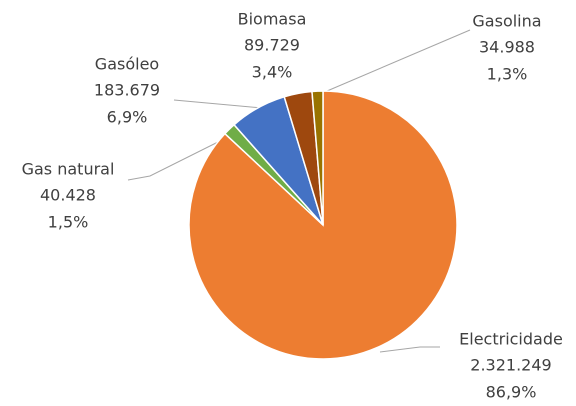 This screenshot has width=576, height=406. I want to click on category-label: Gasóleo, so click(127, 64).